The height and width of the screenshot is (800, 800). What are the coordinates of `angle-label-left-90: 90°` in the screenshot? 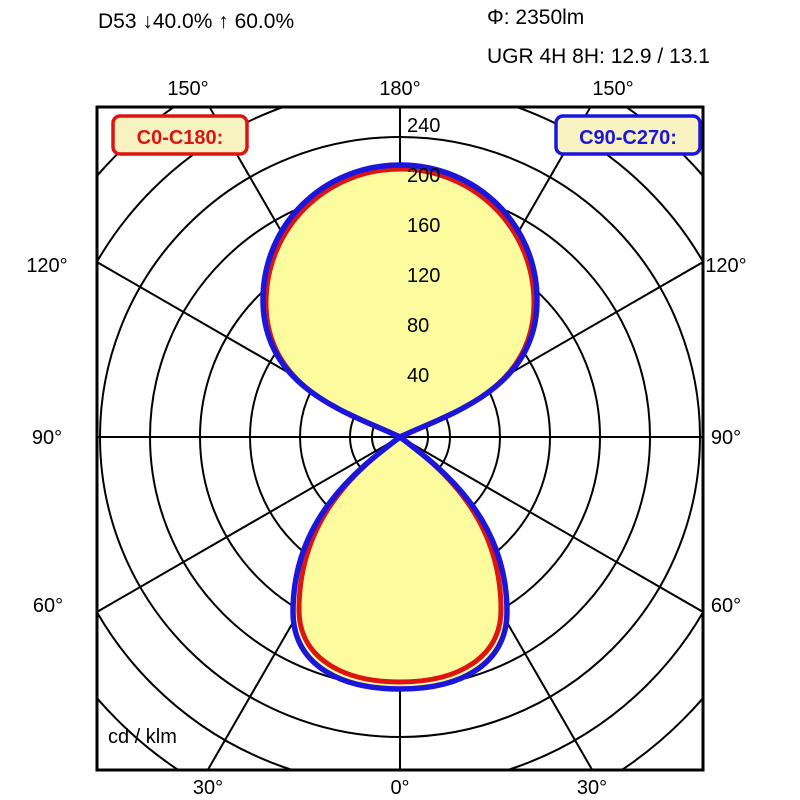 It's located at (47, 438).